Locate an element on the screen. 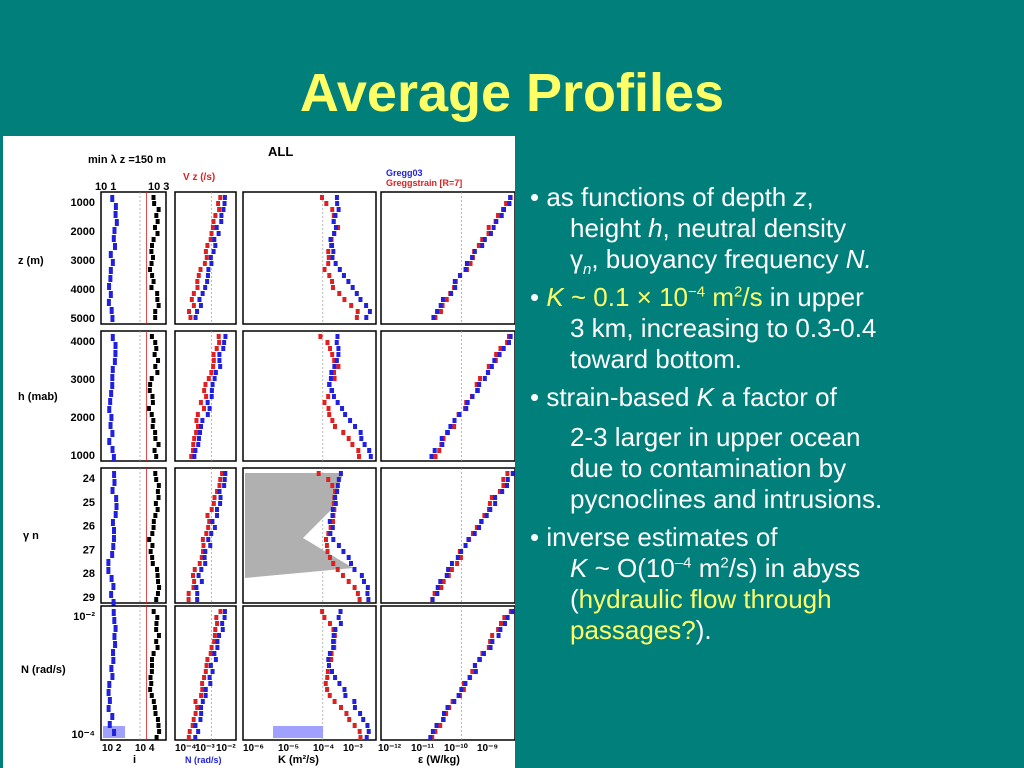 This screenshot has height=768, width=1024. row-tick-label: 4000 is located at coordinates (83, 342).